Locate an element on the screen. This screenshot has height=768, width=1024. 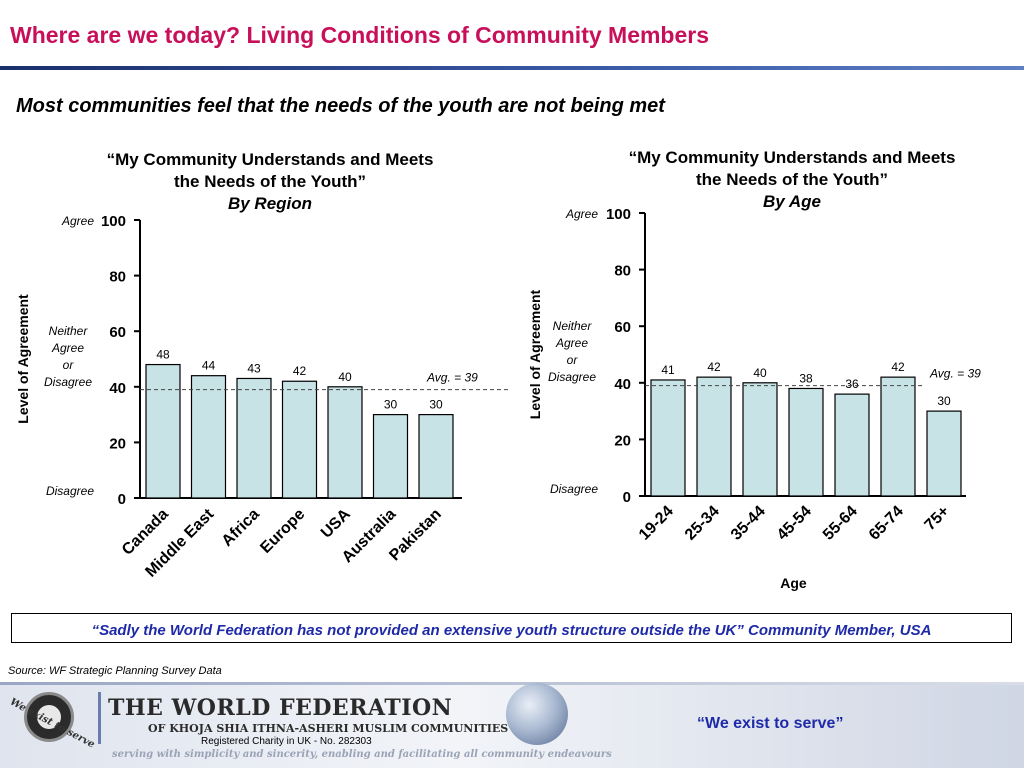
chart-title-line: By Region is located at coordinates (270, 203).